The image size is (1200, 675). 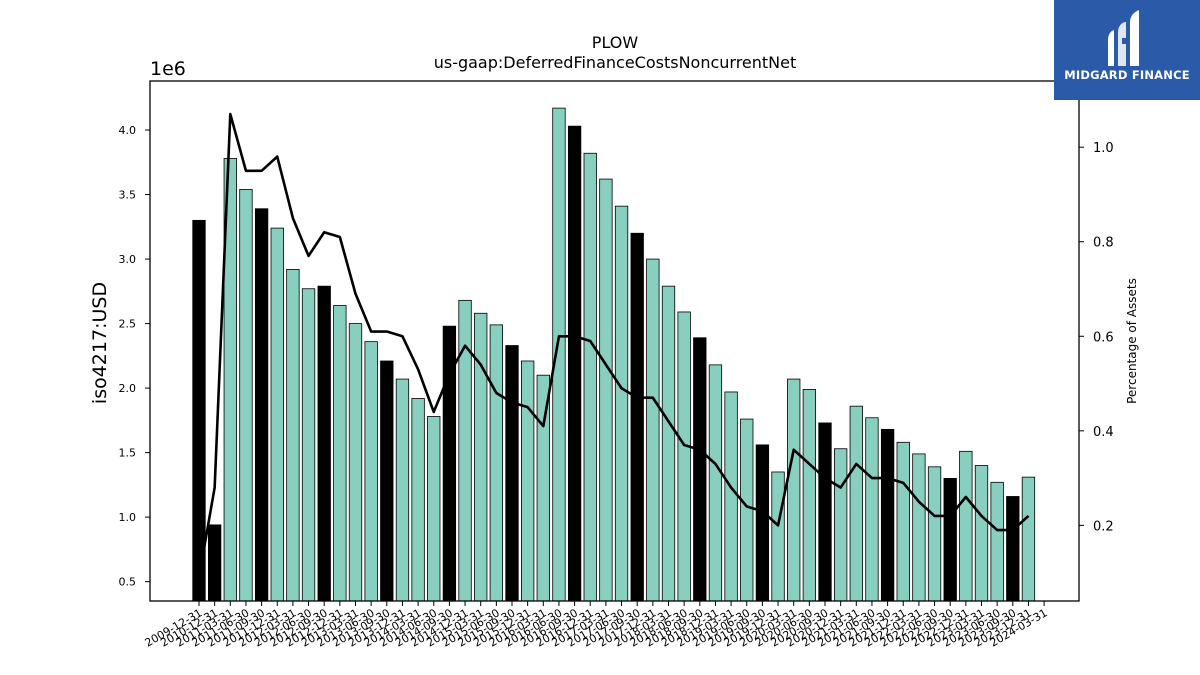 What do you see at coordinates (1132, 341) in the screenshot?
I see `y2-axis-label: Percentage of Assets` at bounding box center [1132, 341].